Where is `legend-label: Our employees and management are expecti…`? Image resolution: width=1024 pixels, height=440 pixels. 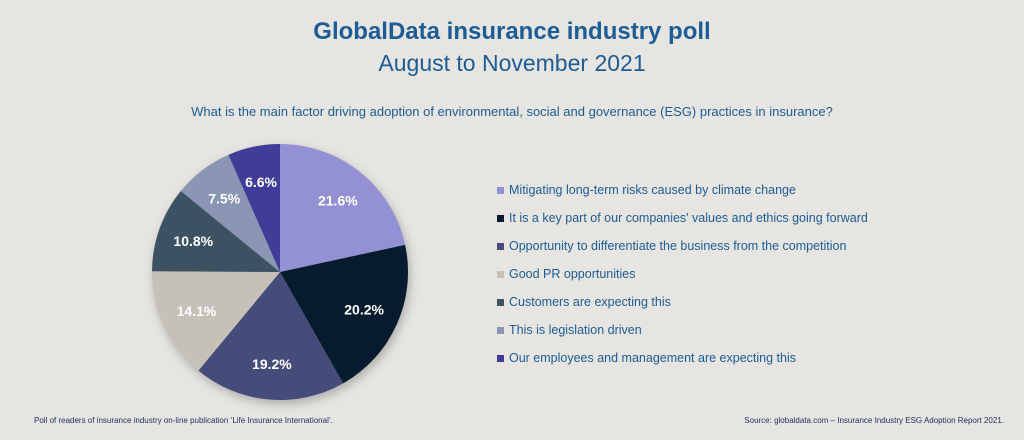 legend-label: Our employees and management are expecti… is located at coordinates (652, 358).